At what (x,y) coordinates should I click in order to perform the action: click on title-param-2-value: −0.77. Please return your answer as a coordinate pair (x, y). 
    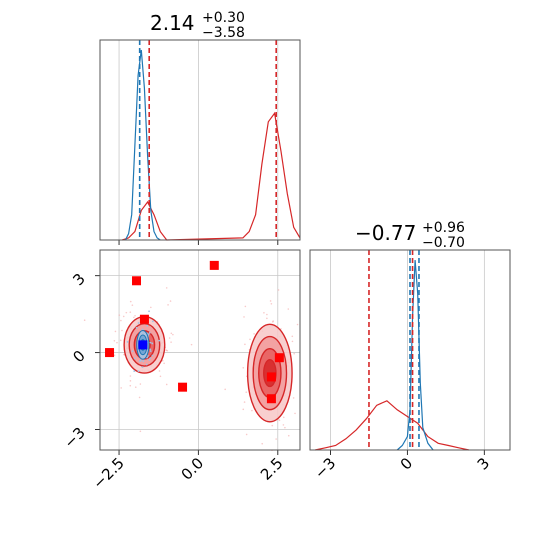
    Looking at the image, I should click on (385, 233).